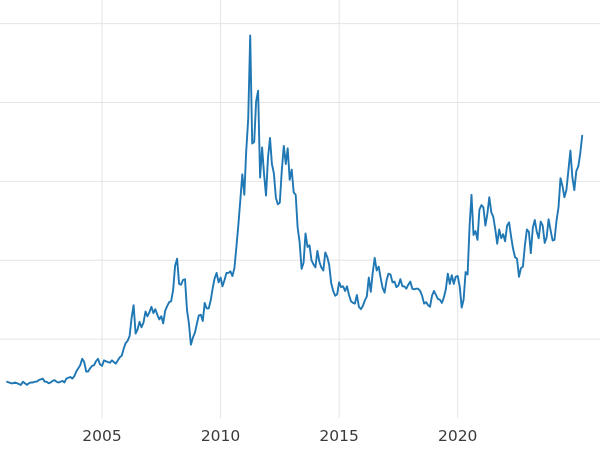 This screenshot has height=450, width=600. I want to click on x-tick-label: 2020, so click(457, 436).